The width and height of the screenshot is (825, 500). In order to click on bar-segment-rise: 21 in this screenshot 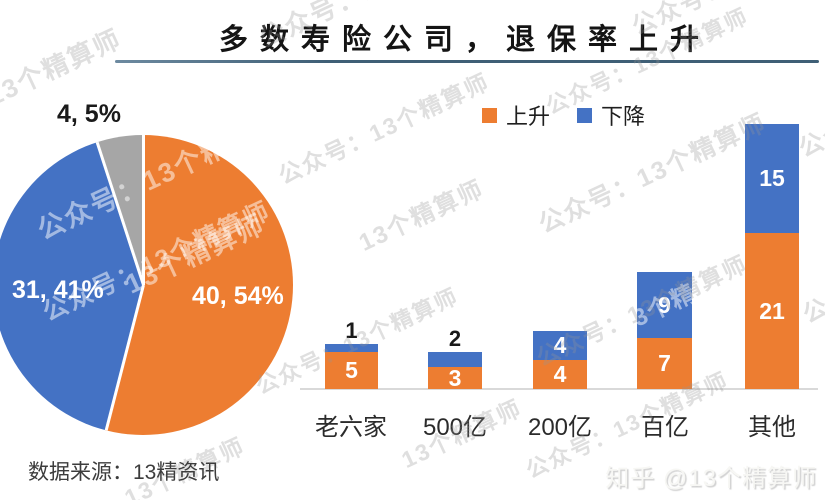, I will do `click(772, 311)`.